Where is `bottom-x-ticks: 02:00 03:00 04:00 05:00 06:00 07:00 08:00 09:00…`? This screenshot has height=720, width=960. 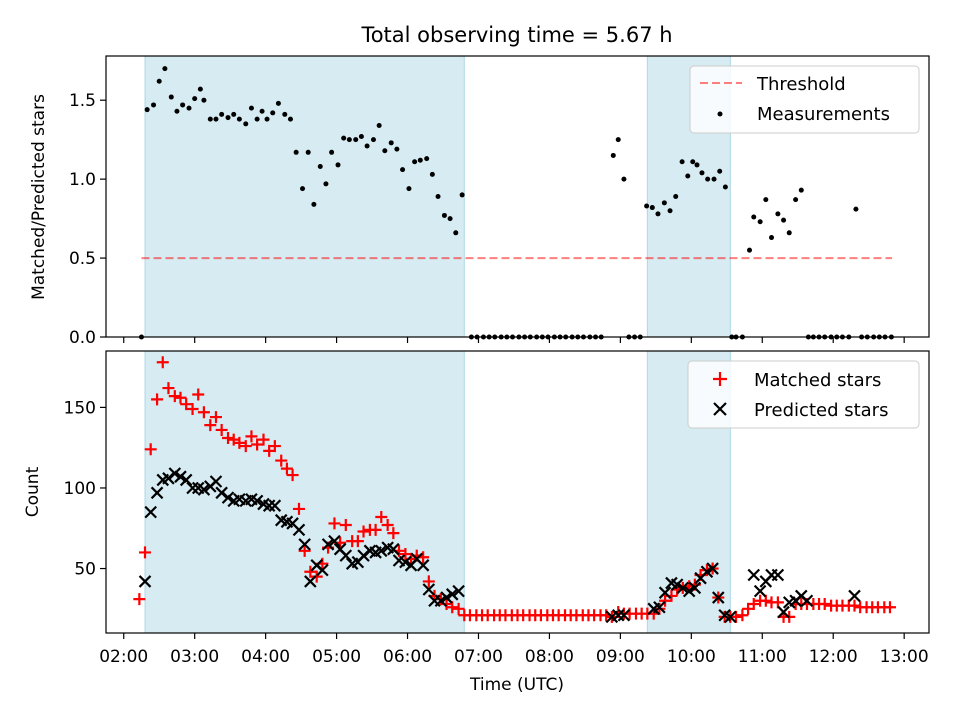
bottom-x-ticks: 02:00 03:00 04:00 05:00 06:00 07:00 08:00 09:00… is located at coordinates (514, 650).